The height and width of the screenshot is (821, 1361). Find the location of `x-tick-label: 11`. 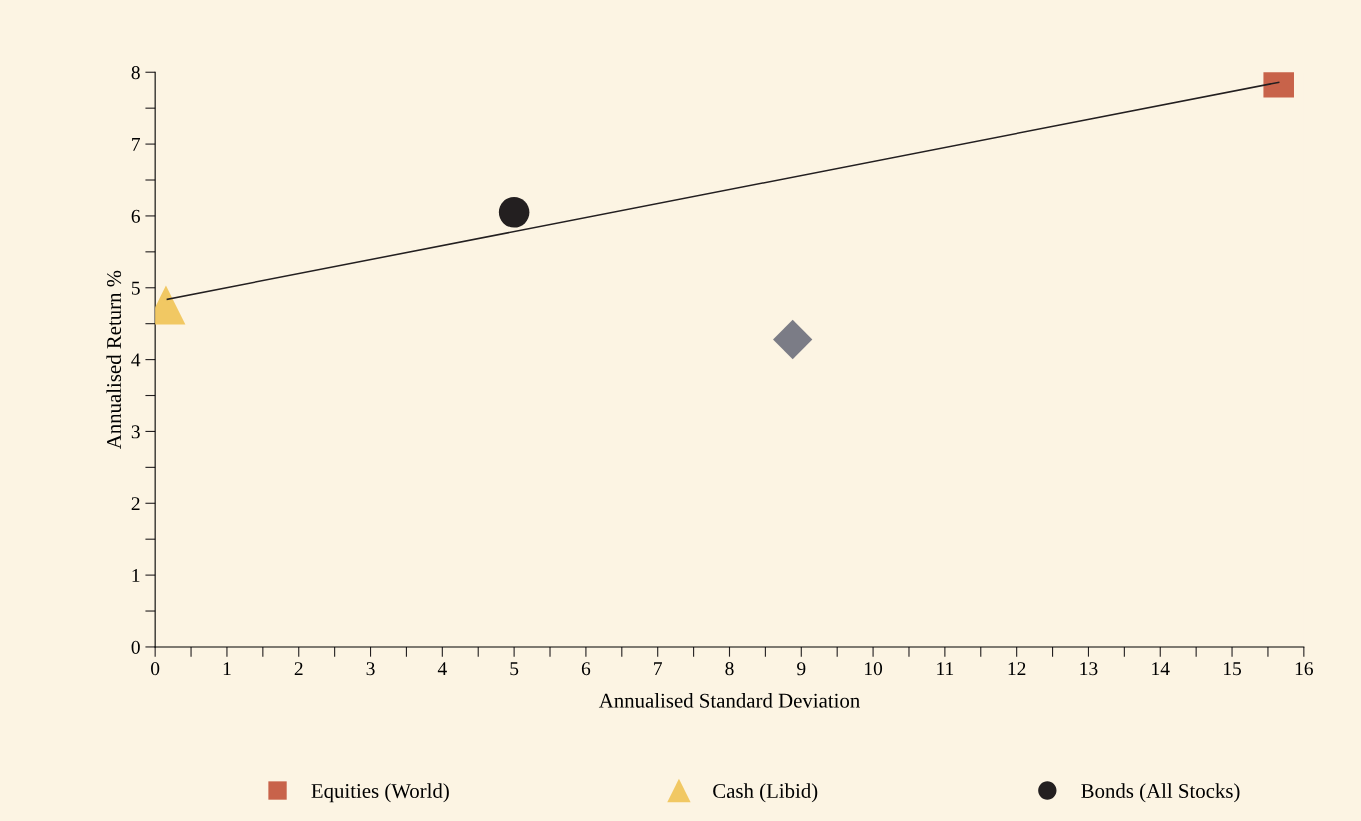

x-tick-label: 11 is located at coordinates (945, 669).